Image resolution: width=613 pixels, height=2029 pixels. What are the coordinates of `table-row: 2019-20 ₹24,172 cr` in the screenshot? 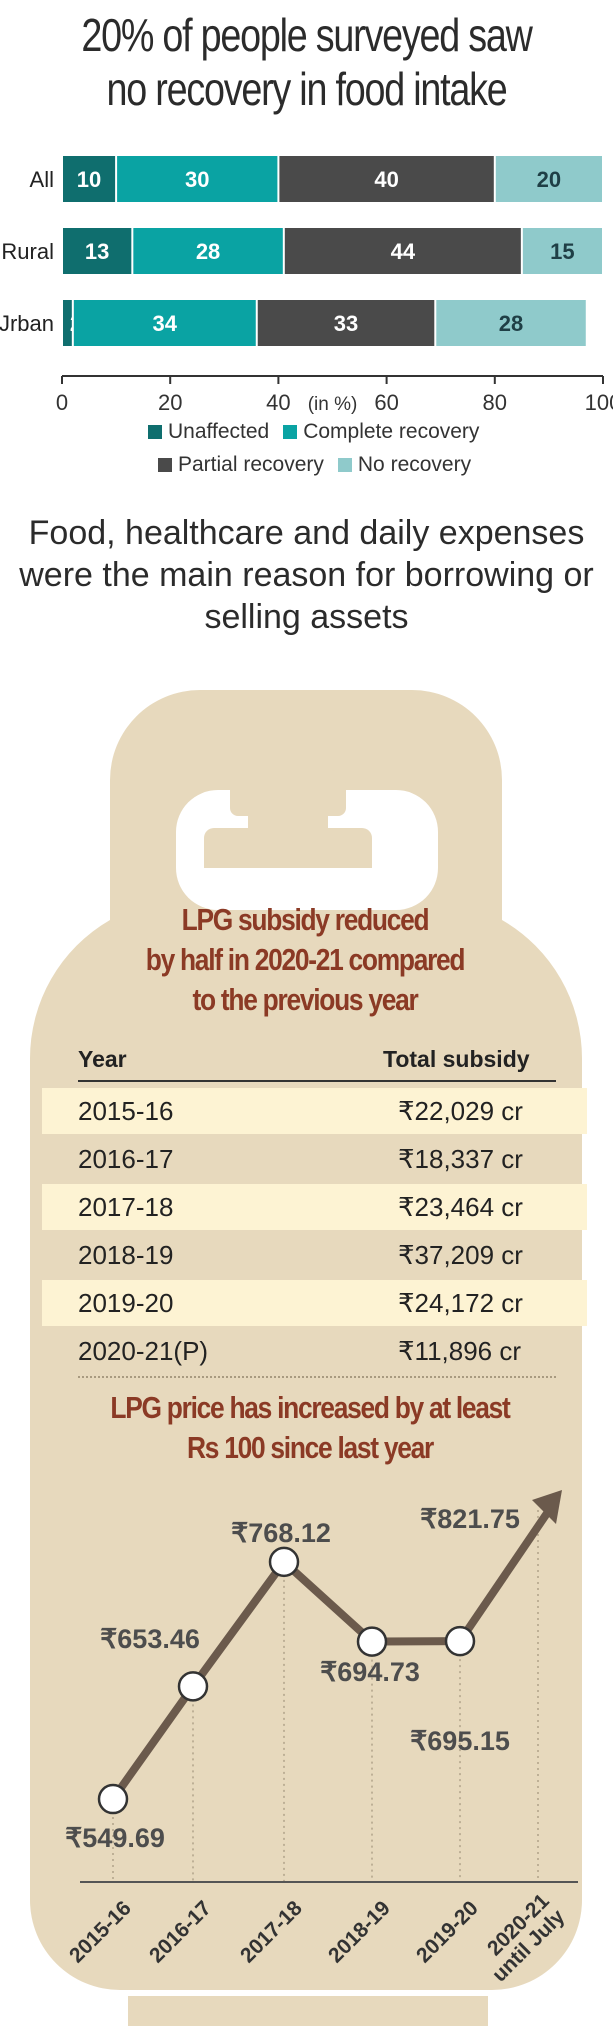 It's located at (314, 1303).